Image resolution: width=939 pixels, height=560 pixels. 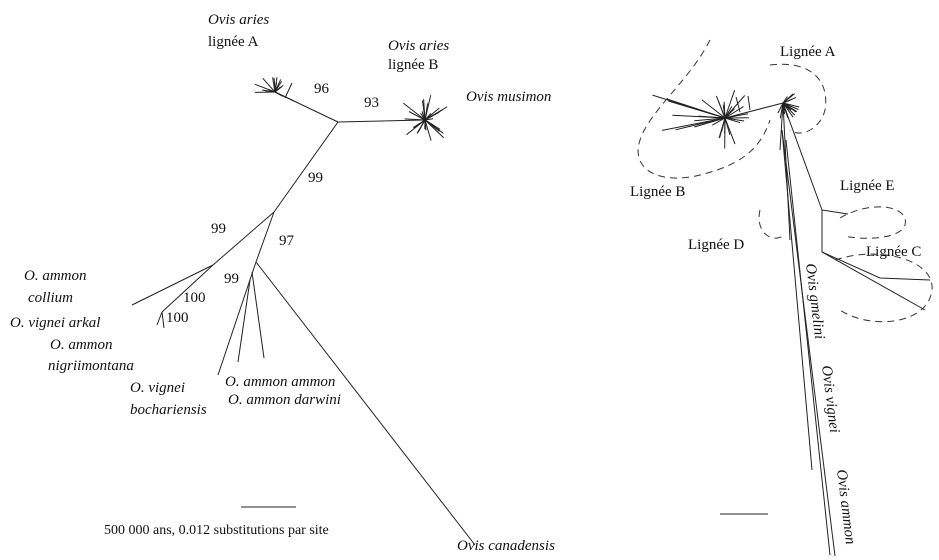 I want to click on taxon-label: O. vignei arkal, so click(x=55, y=323).